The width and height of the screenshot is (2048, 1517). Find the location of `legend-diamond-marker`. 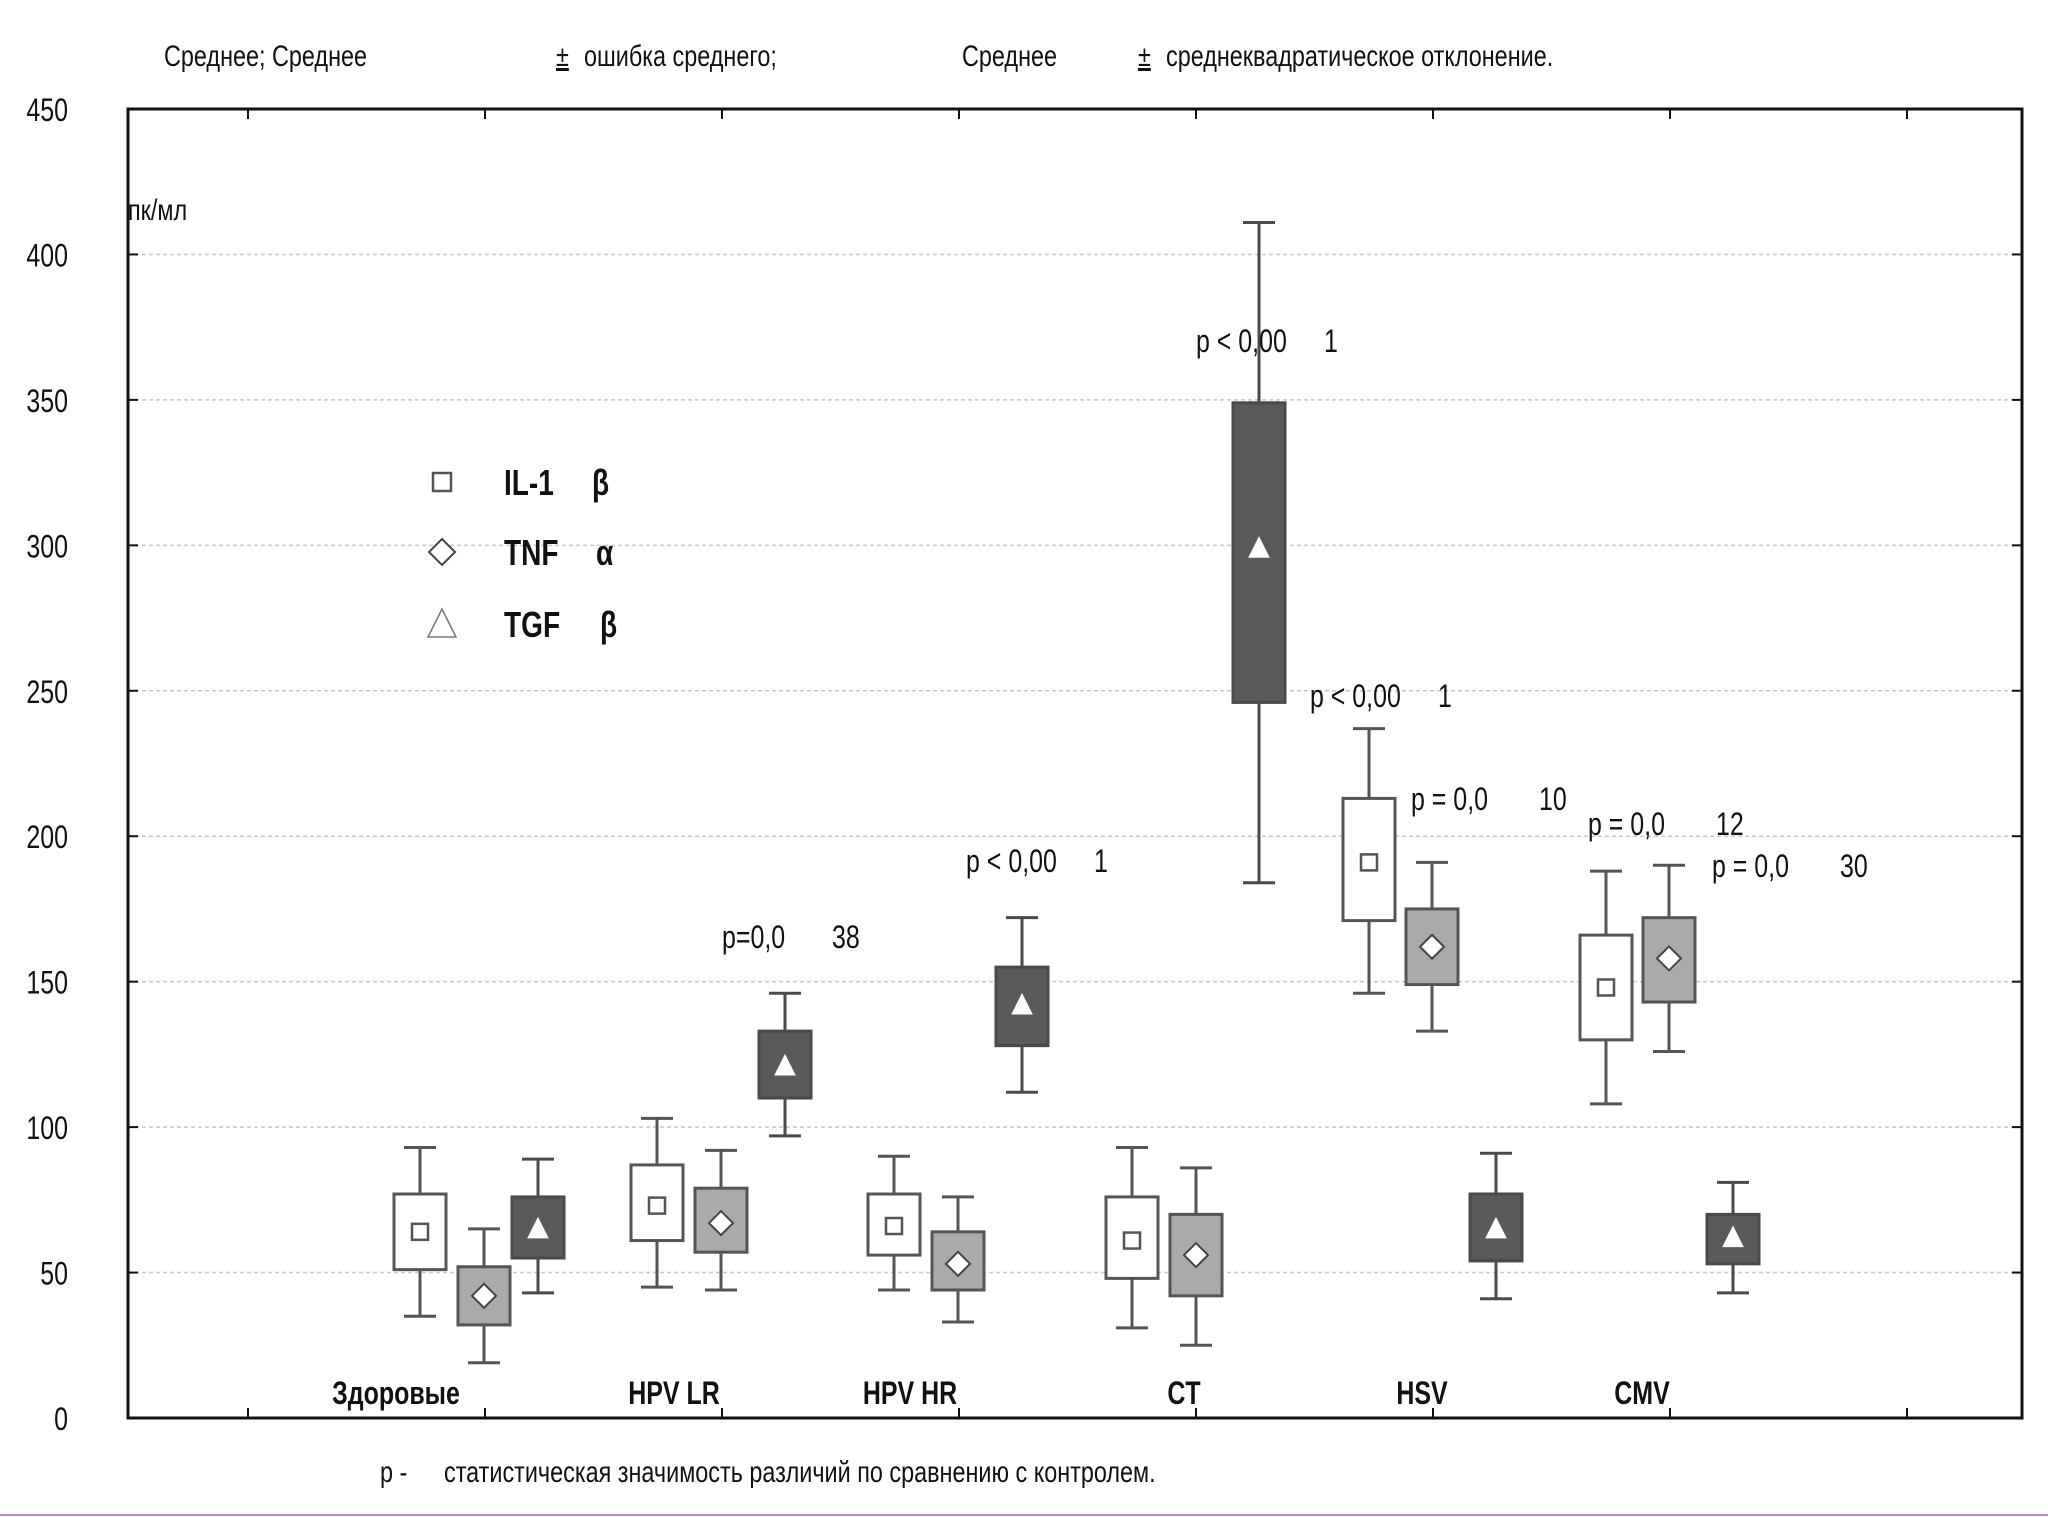

legend-diamond-marker is located at coordinates (442, 552).